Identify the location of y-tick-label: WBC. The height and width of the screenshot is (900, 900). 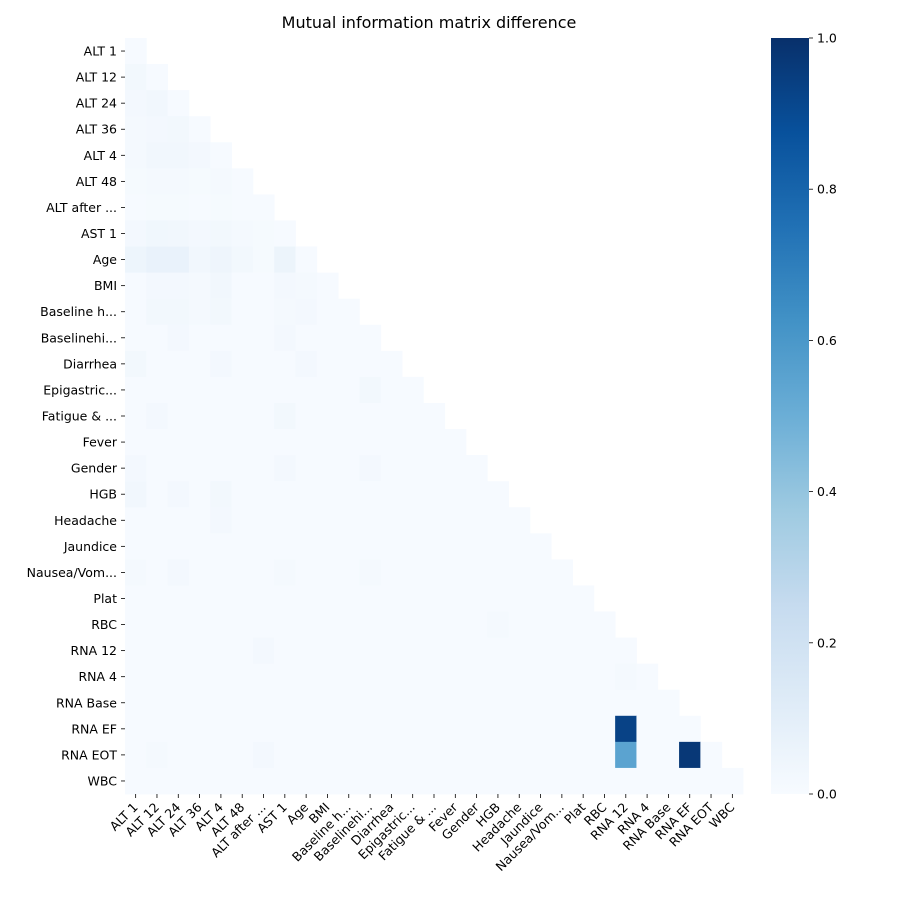
(103, 780).